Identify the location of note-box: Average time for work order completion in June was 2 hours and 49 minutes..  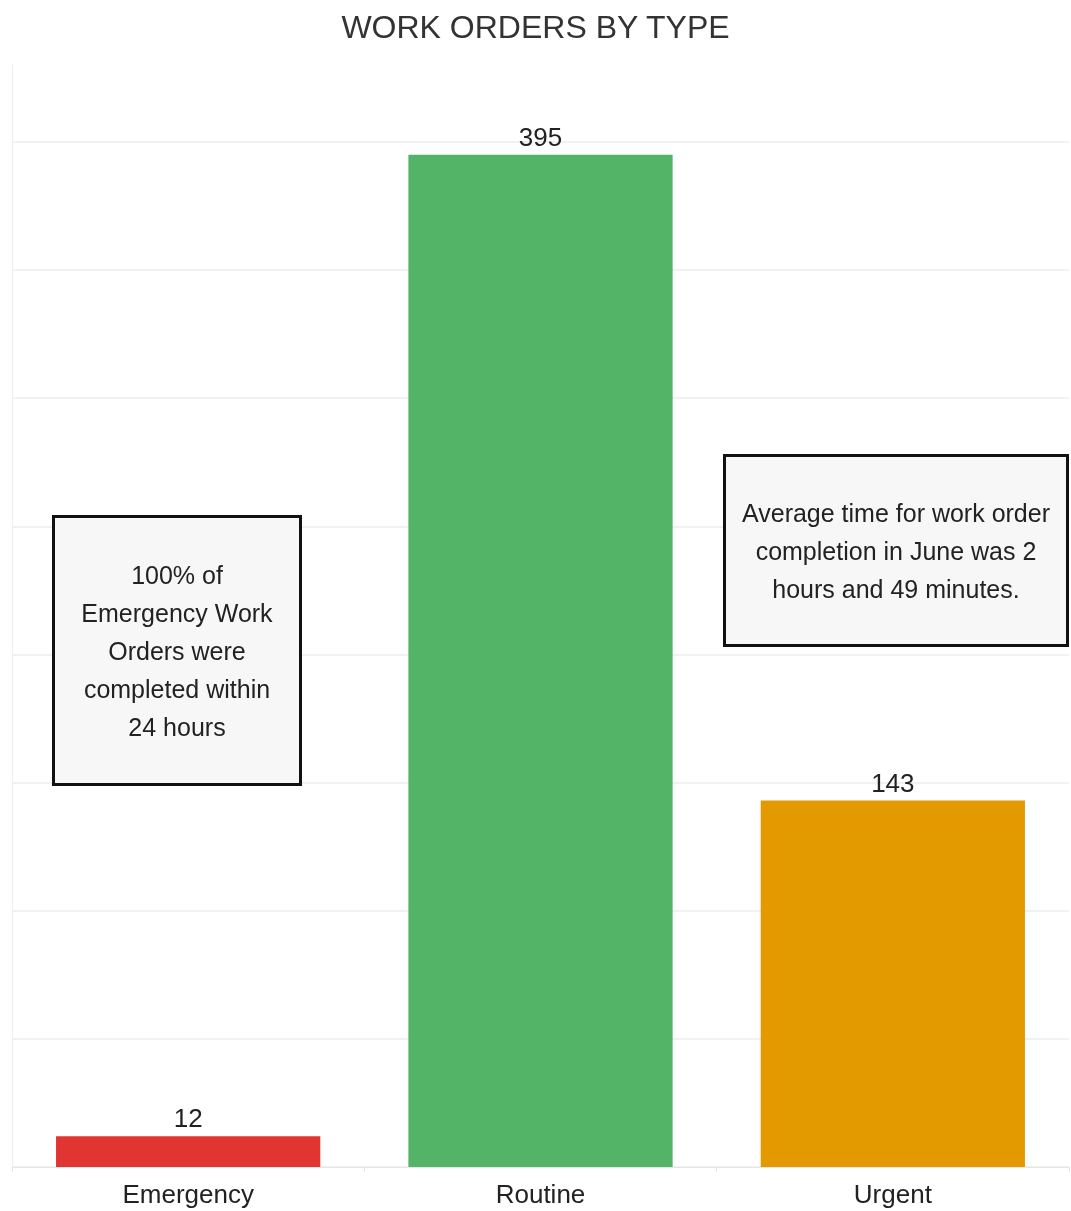
(896, 550).